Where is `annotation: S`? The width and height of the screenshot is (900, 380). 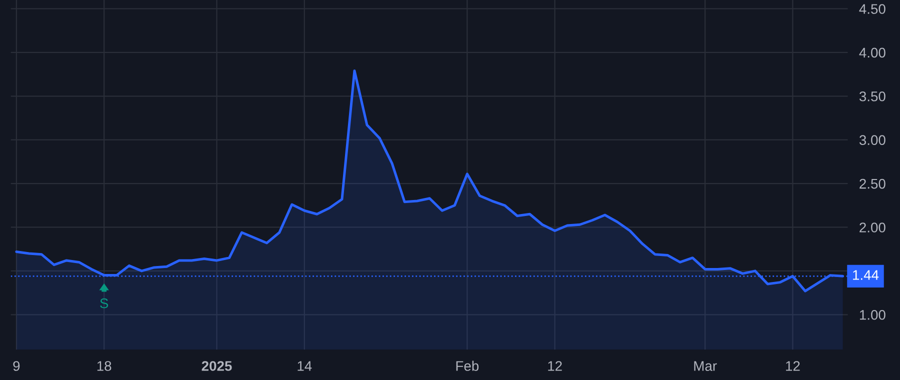
annotation: S is located at coordinates (104, 303).